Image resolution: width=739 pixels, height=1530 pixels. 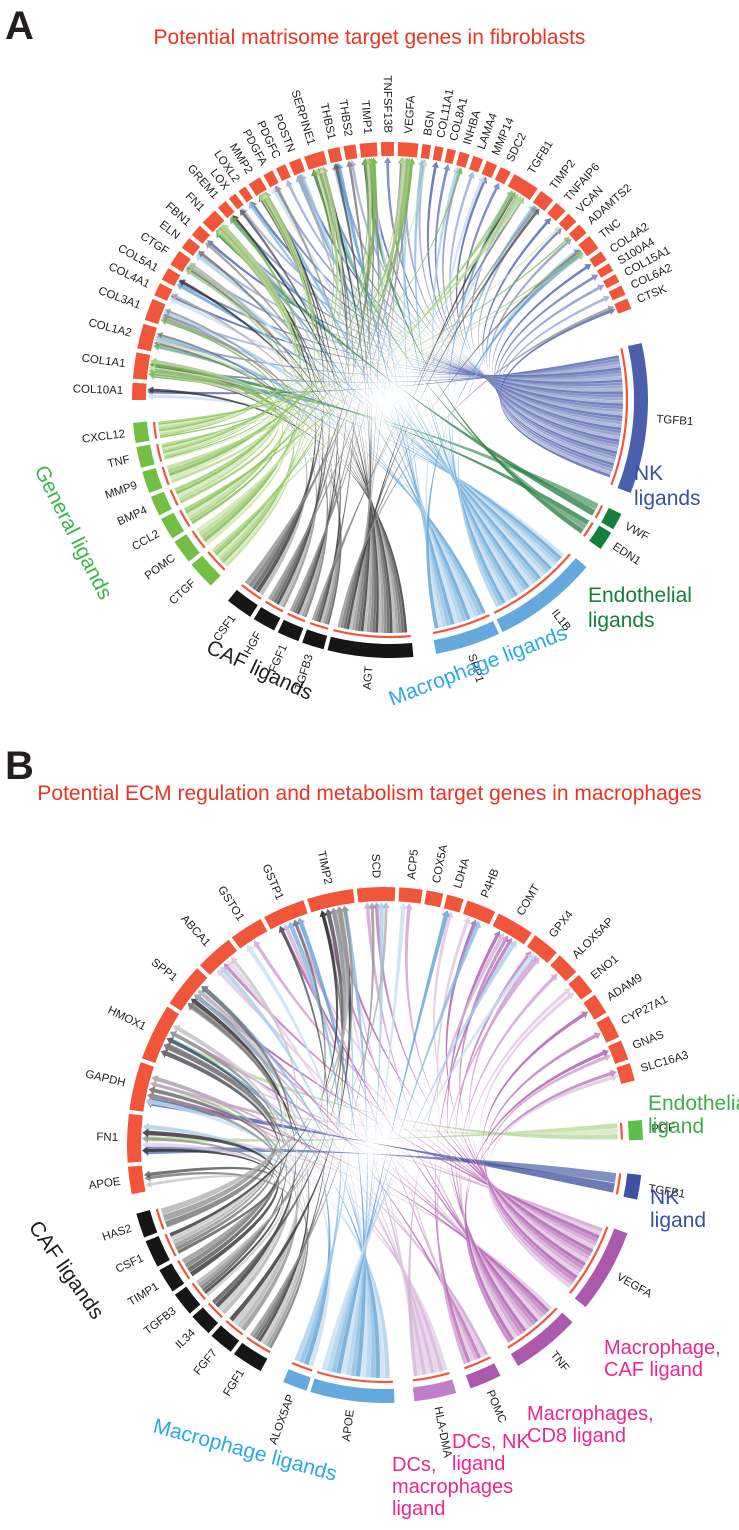 What do you see at coordinates (693, 1103) in the screenshot?
I see `group-label: Endothelial` at bounding box center [693, 1103].